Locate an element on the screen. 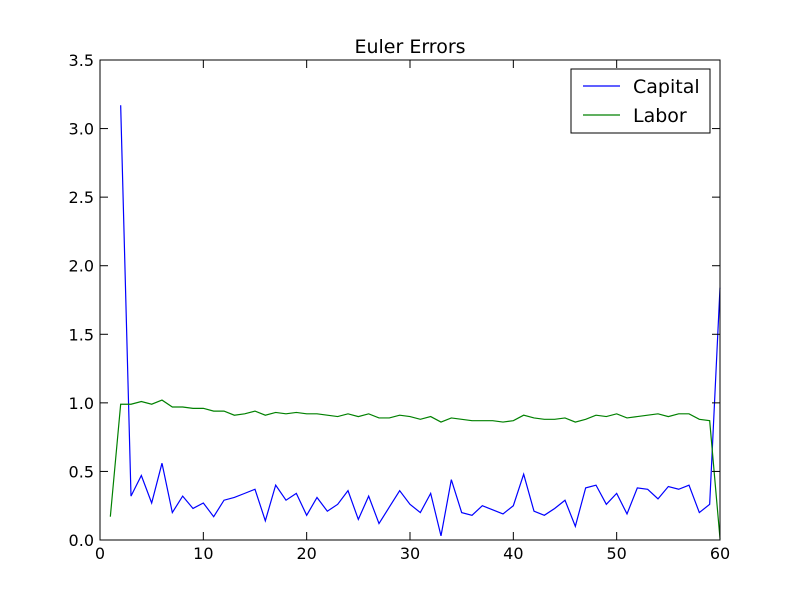  legend-label-capital: Capital is located at coordinates (666, 87).